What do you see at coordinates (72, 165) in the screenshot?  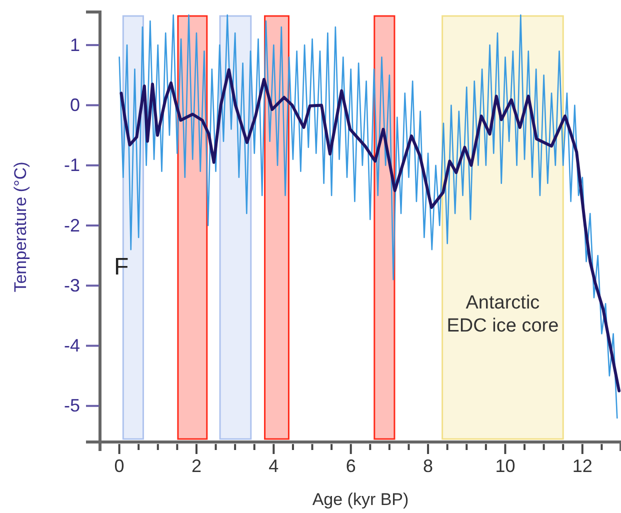 I see `y-tick-label: -1` at bounding box center [72, 165].